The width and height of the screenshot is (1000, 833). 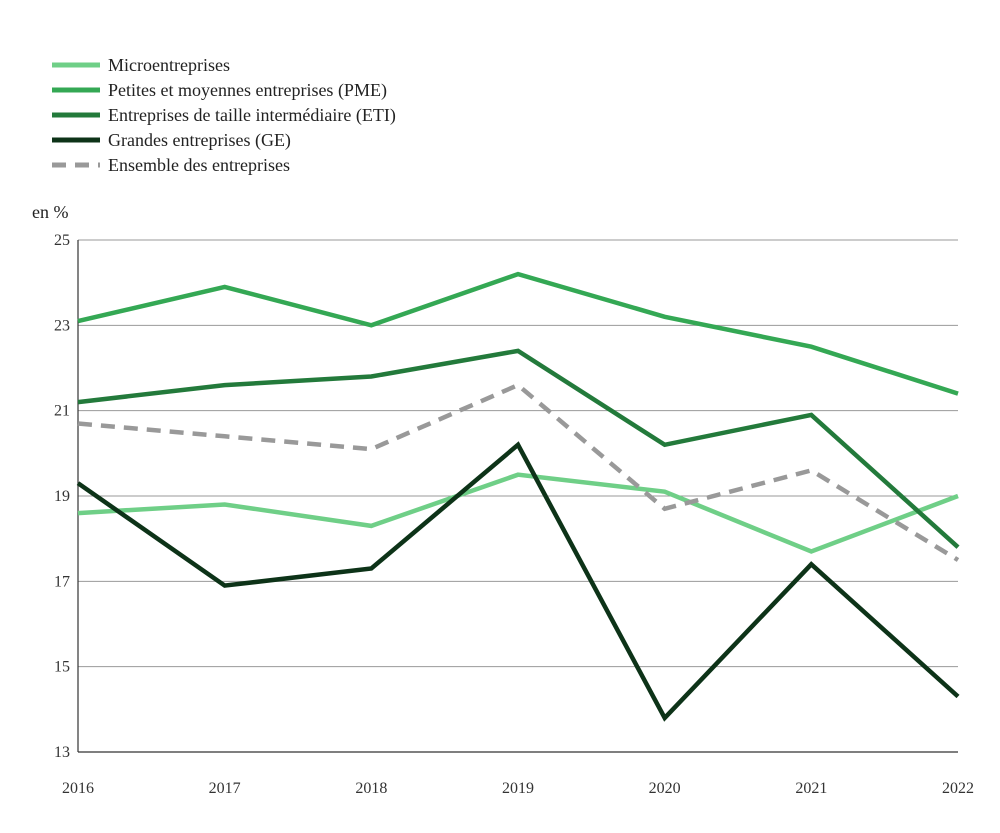 I want to click on x-tick-label: 2020, so click(x=665, y=788).